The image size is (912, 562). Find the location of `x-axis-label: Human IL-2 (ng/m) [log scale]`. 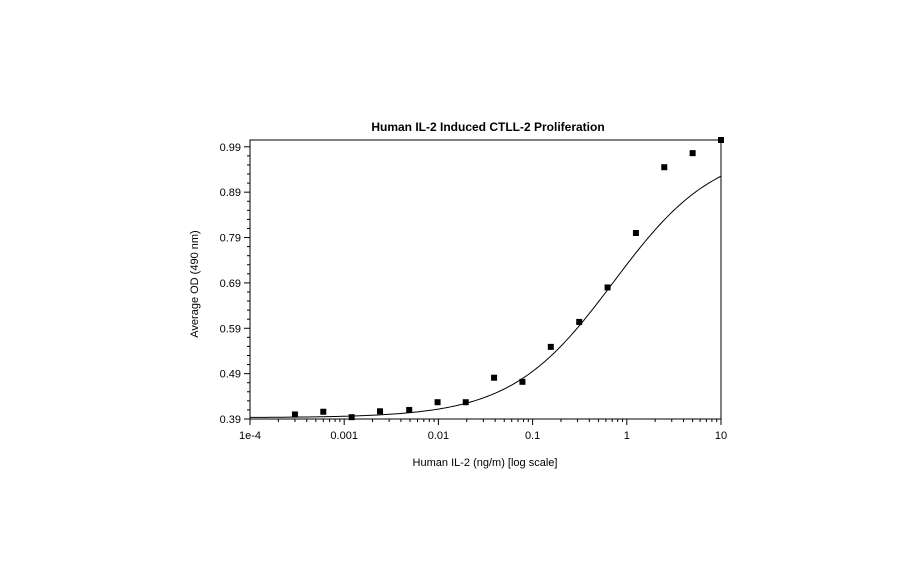

x-axis-label: Human IL-2 (ng/m) [log scale] is located at coordinates (485, 463).